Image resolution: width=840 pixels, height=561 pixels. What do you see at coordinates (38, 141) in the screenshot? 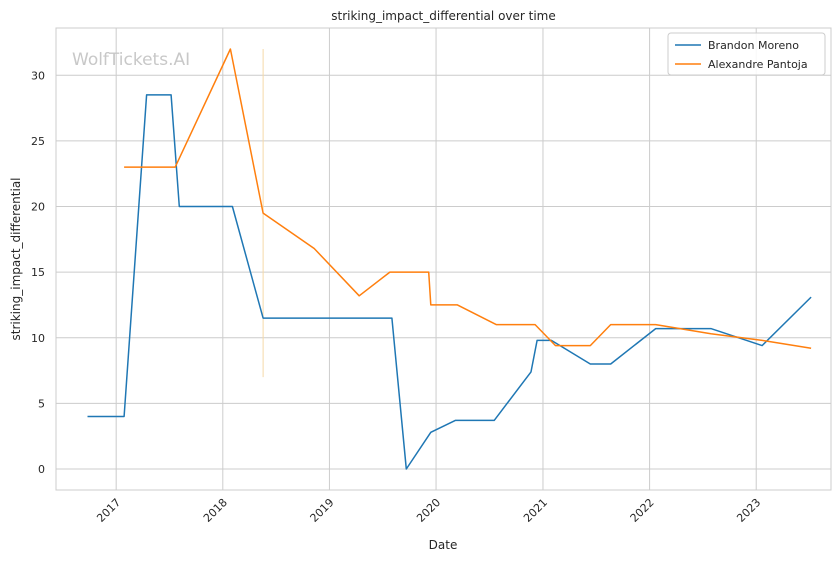
I see `y-tick-label: 25` at bounding box center [38, 141].